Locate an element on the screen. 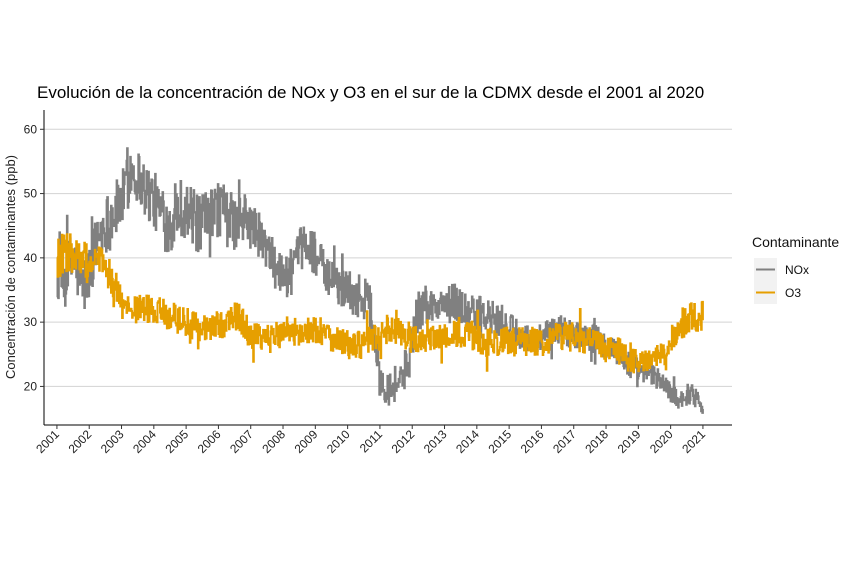 This screenshot has height=565, width=857. y-axis-label: Concentración de contaminantes (ppb) is located at coordinates (10, 267).